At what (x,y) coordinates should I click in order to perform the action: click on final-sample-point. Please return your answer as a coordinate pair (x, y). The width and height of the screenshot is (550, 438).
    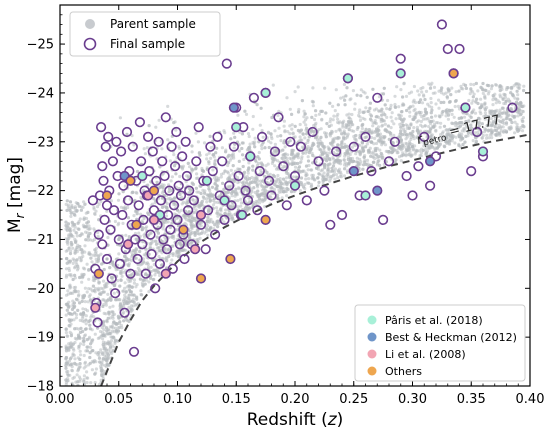
    Looking at the image, I should click on (102, 244).